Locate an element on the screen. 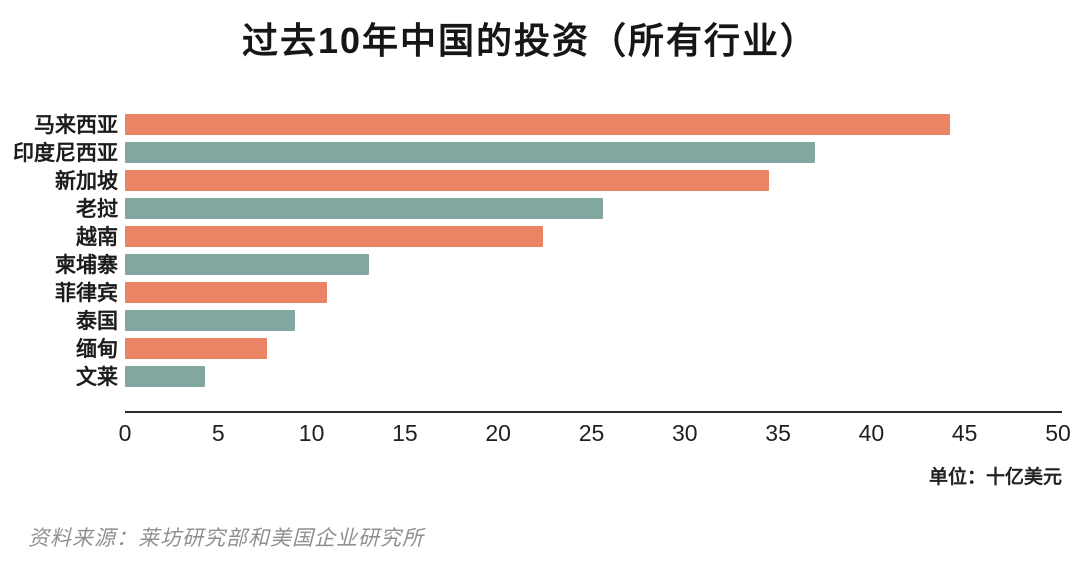 The width and height of the screenshot is (1080, 582). bar-row: 新加坡 is located at coordinates (540, 180).